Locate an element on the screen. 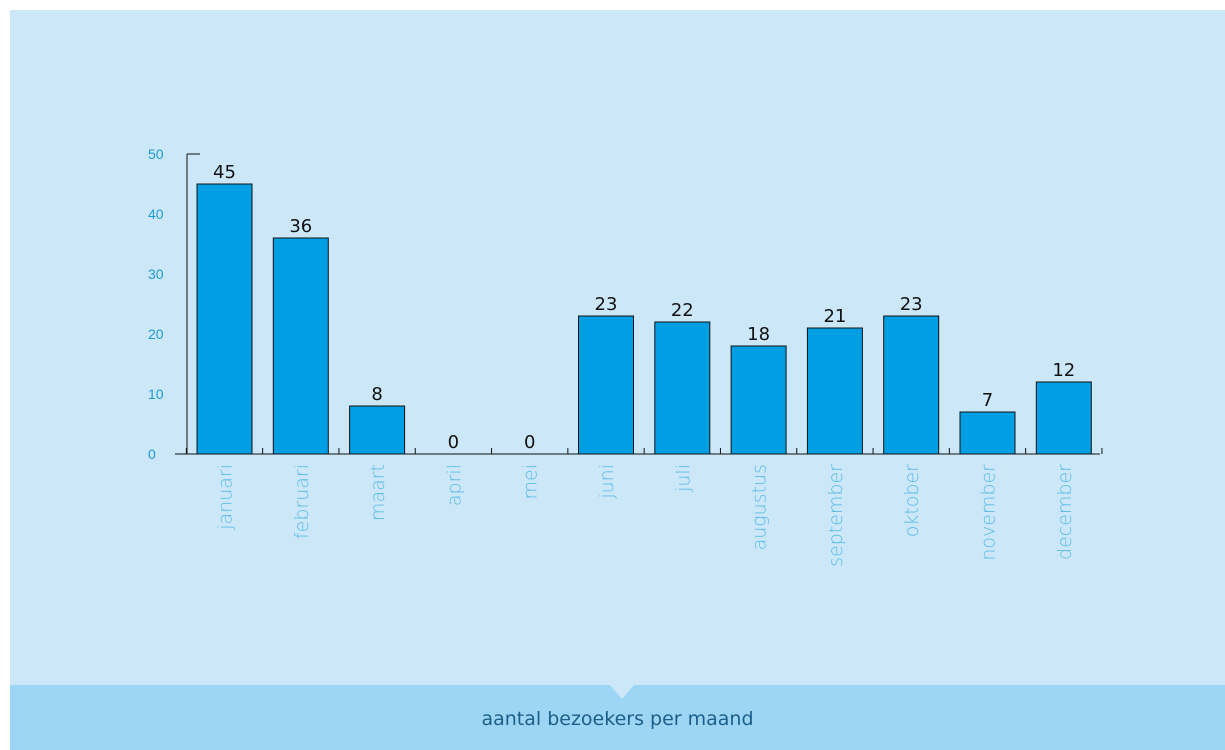  x-category-label: mei is located at coordinates (531, 481).